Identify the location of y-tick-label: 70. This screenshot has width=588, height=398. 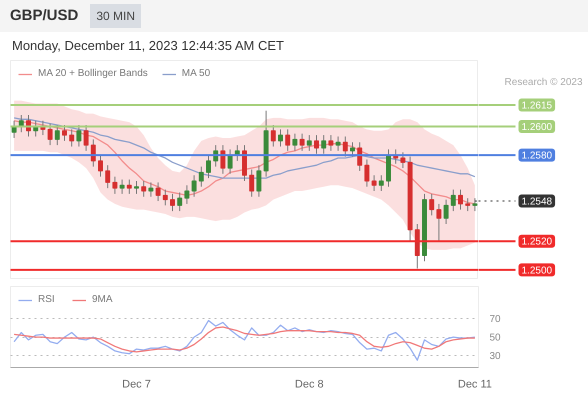
(496, 320).